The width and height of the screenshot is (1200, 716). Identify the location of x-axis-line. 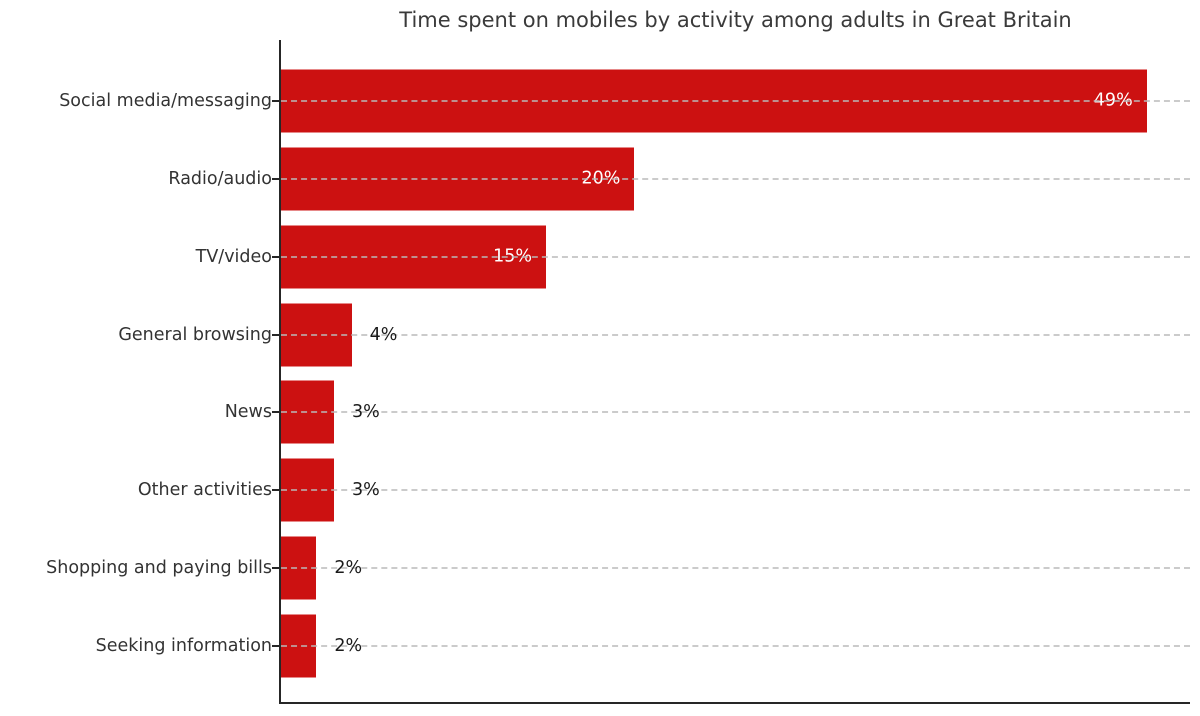
(734, 703).